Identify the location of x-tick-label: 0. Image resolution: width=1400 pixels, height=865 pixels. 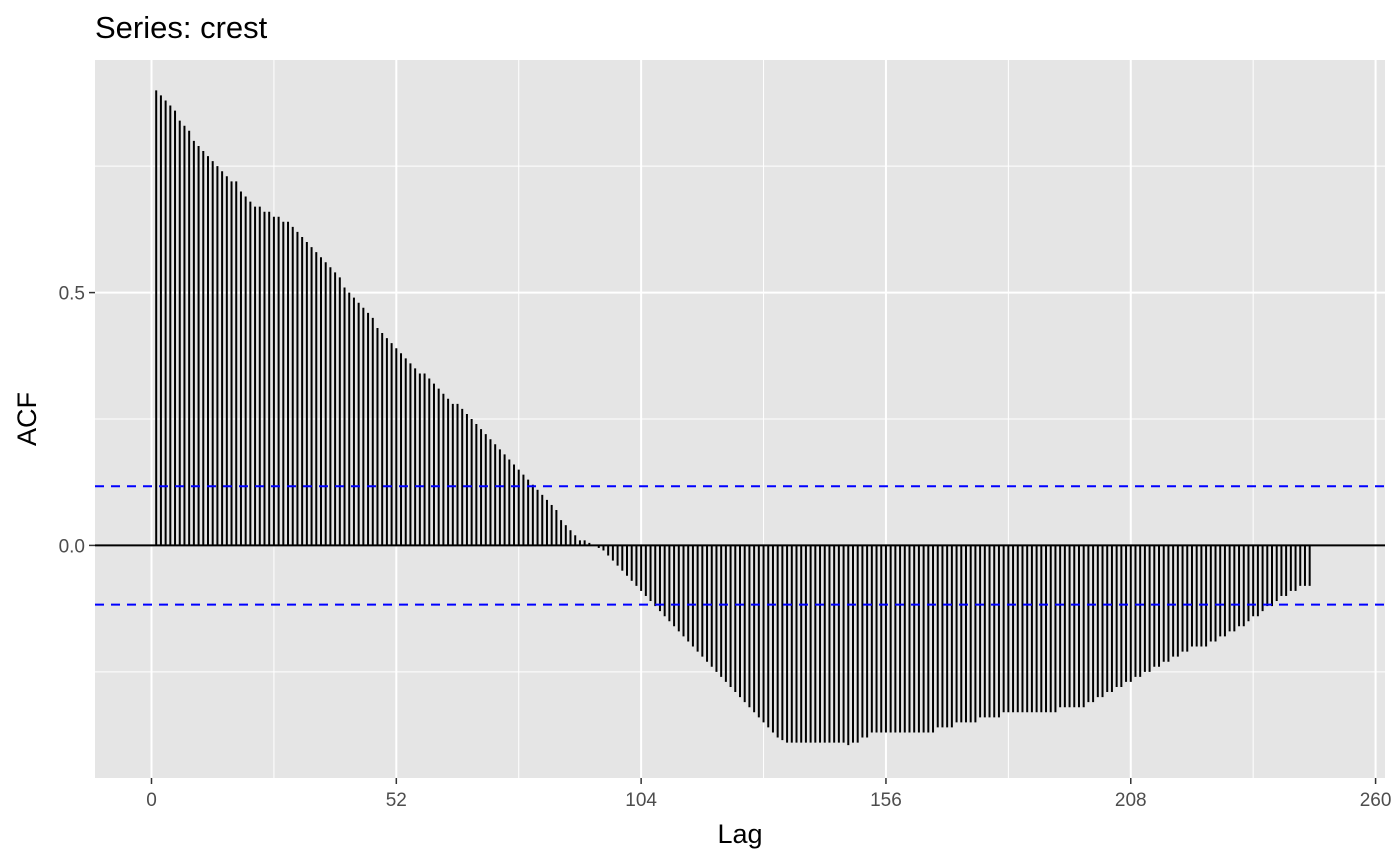
(151, 800).